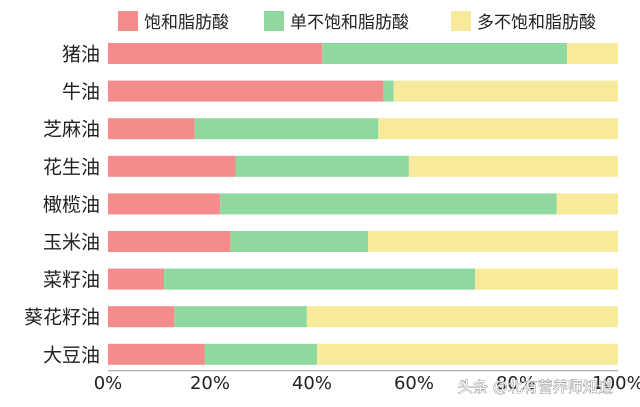  I want to click on category-label-0: 猪油, so click(81, 55).